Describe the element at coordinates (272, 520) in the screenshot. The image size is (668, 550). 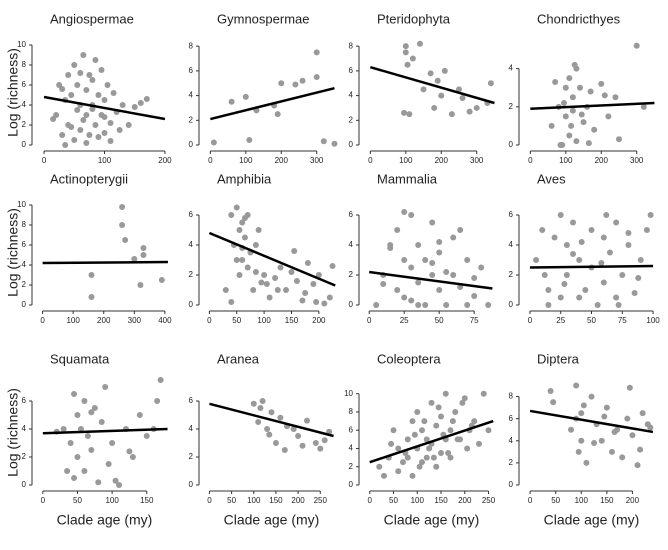
I see `x-axis-label: Clade age (my)` at that location.